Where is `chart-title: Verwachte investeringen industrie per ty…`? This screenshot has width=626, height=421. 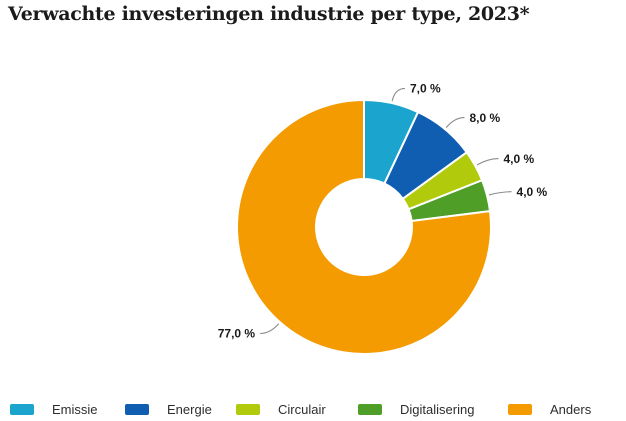 chart-title: Verwachte investeringen industrie per ty… is located at coordinates (269, 14).